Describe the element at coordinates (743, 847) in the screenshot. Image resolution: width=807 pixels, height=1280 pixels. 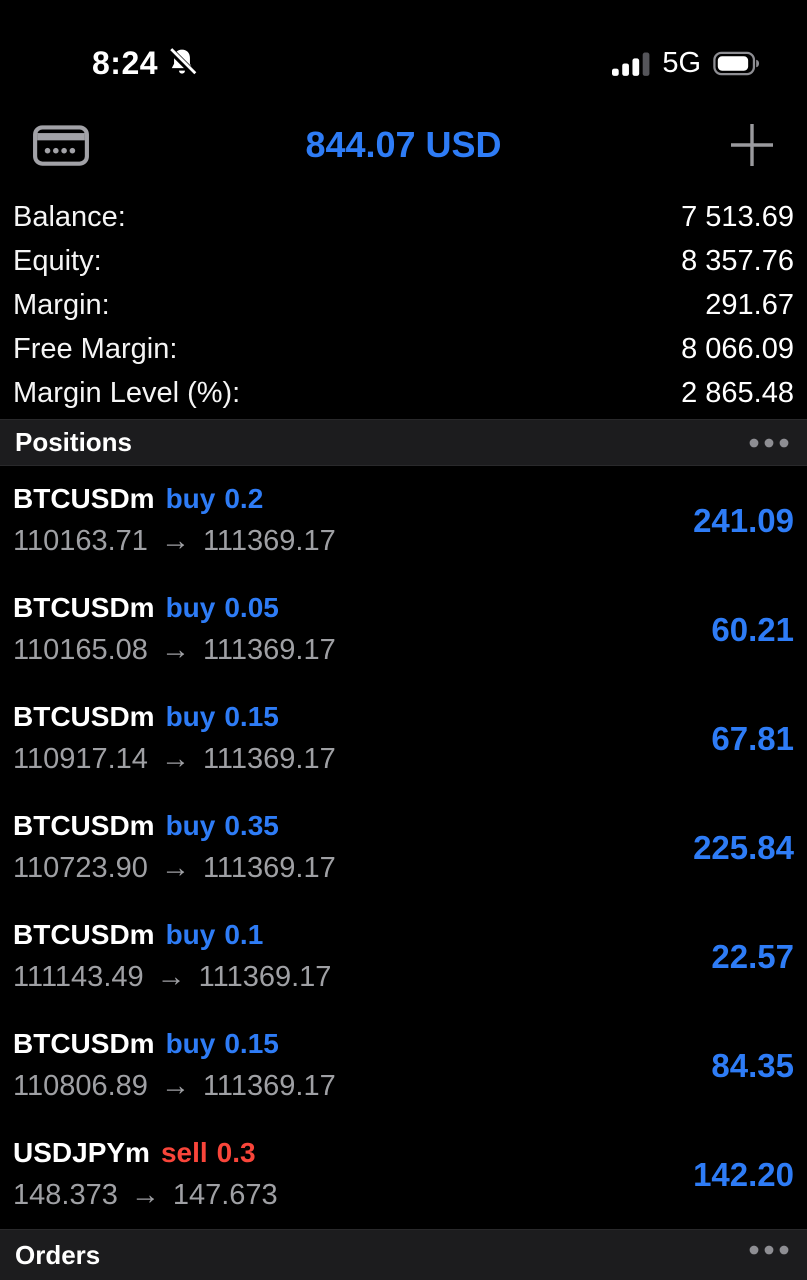
I see `position-profit: 225.84` at that location.